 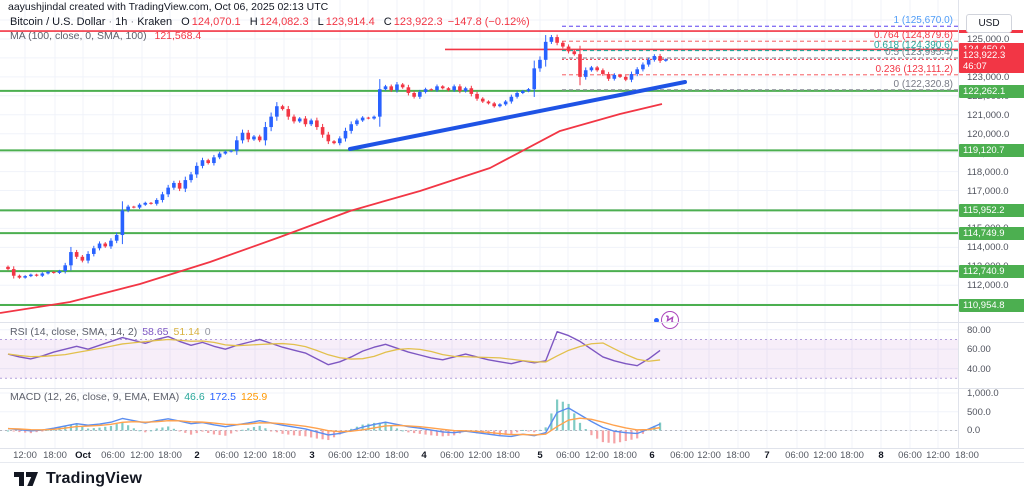 I want to click on support-price-badge: 122,262.1, so click(x=991, y=91).